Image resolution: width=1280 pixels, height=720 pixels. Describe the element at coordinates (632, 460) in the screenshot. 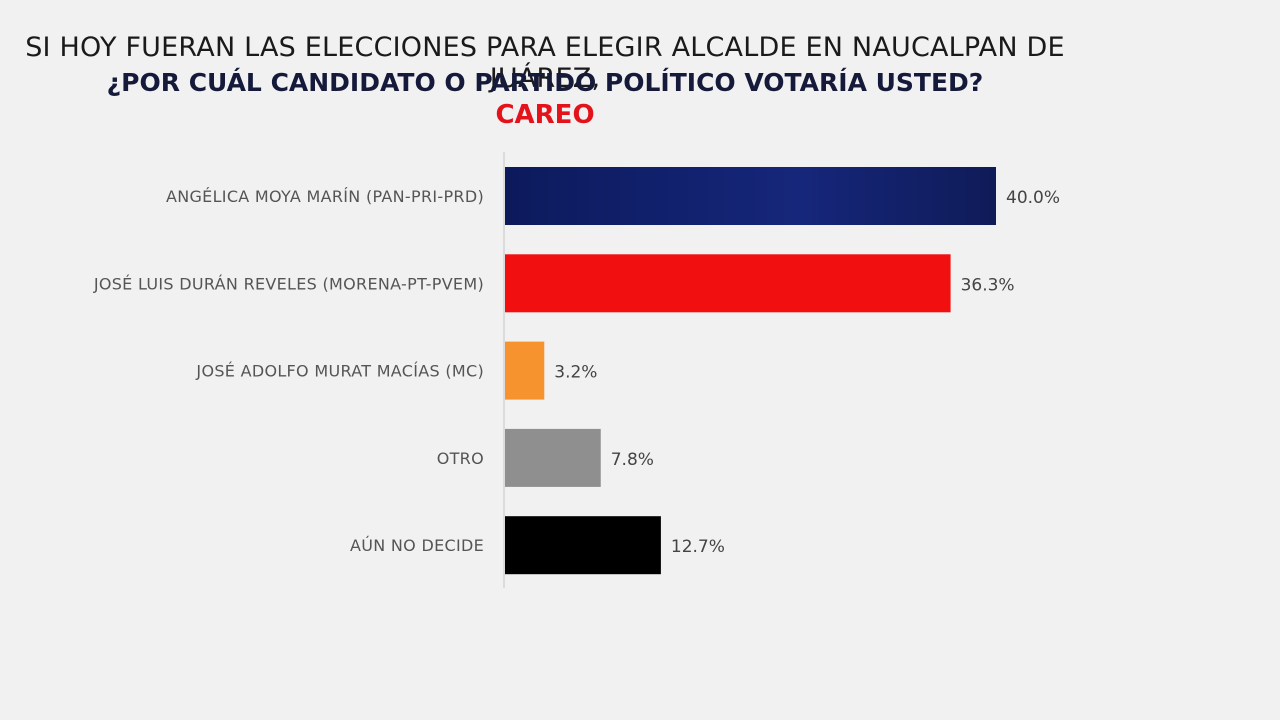

I see `value-label-3: 7.8%` at that location.